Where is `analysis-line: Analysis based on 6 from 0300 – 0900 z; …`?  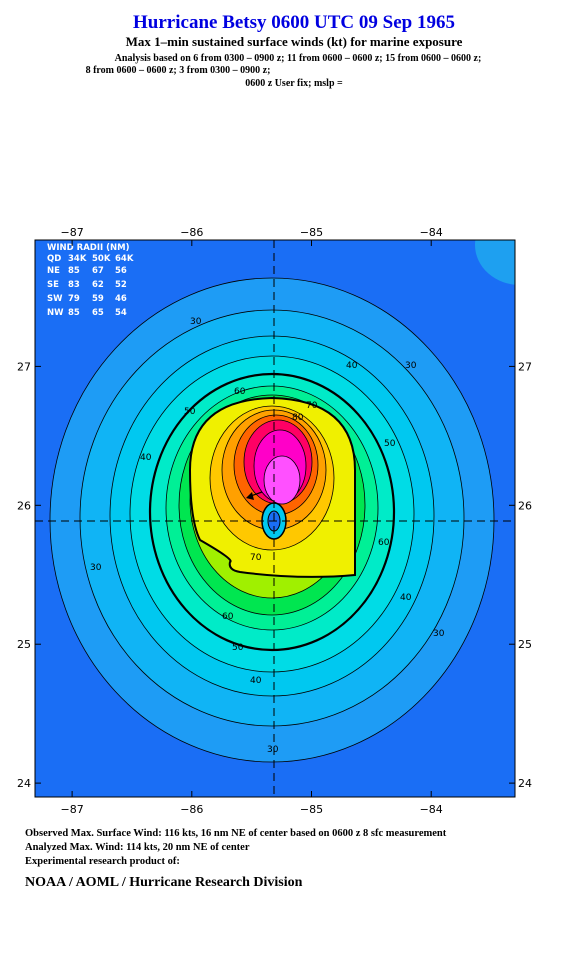
analysis-line: Analysis based on 6 from 0300 – 0900 z; … is located at coordinates (298, 58).